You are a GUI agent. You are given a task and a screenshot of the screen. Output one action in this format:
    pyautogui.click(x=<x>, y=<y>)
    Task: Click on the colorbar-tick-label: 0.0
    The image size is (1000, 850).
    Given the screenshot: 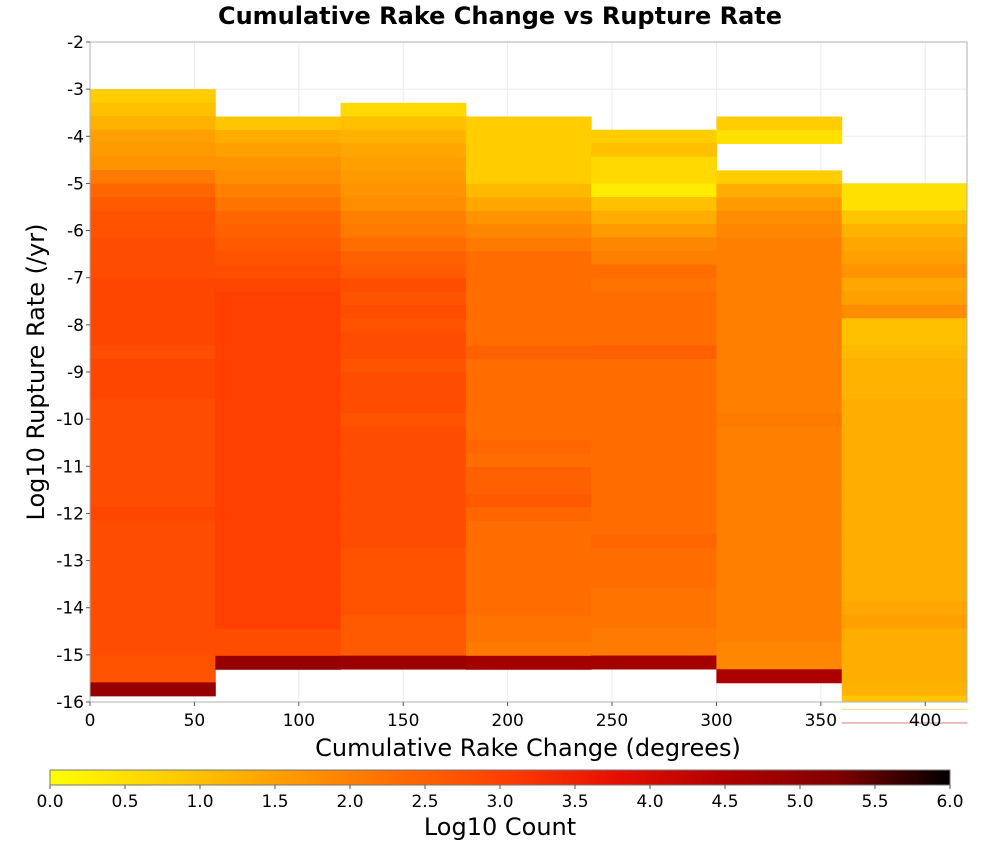 What is the action you would take?
    pyautogui.click(x=49, y=802)
    